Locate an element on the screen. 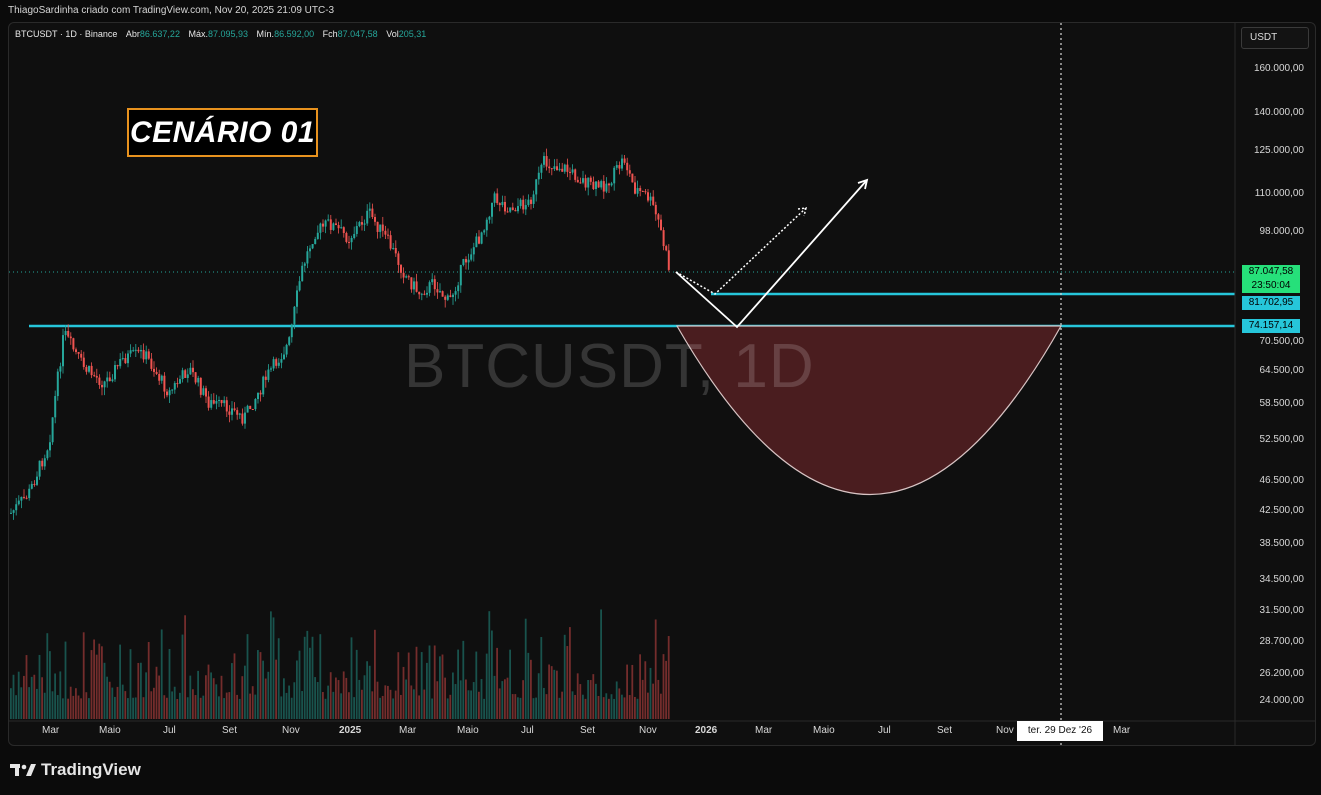 The width and height of the screenshot is (1321, 795). tradingview-logo: TradingView is located at coordinates (75, 770).